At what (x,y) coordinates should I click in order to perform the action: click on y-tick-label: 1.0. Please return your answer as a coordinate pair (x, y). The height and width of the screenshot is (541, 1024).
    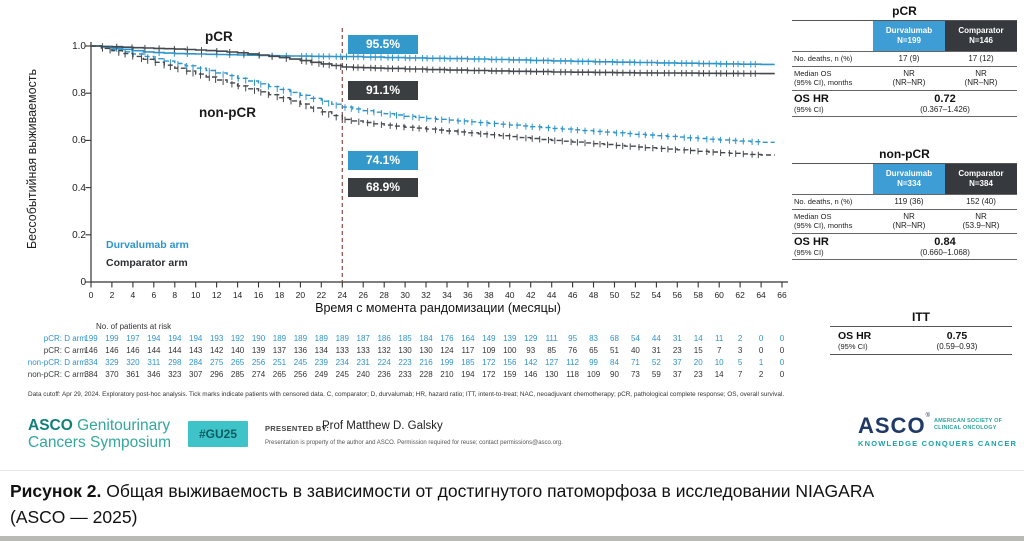
    Looking at the image, I should click on (79, 46).